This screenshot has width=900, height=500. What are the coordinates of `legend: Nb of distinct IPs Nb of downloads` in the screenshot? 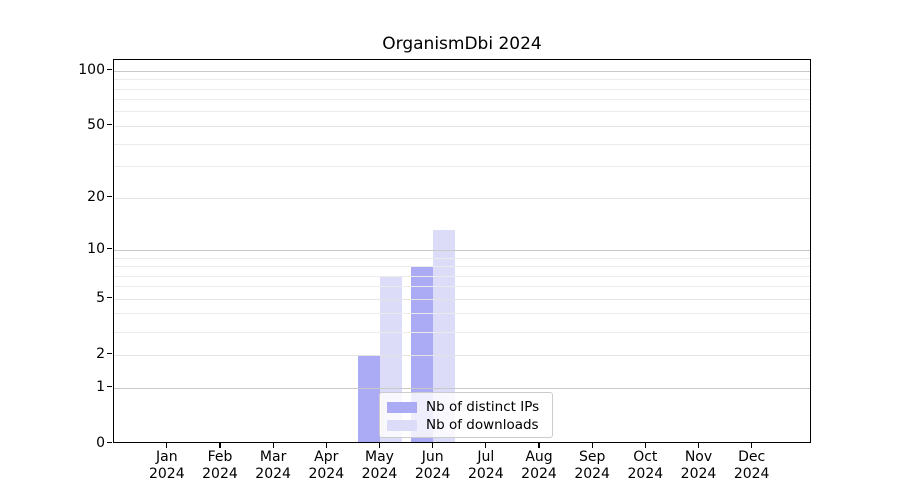 It's located at (466, 415).